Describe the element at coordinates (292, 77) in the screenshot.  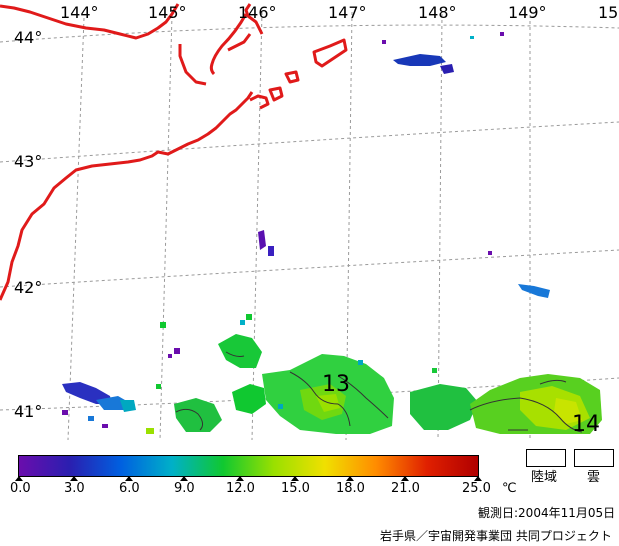
I see `island-habomai` at that location.